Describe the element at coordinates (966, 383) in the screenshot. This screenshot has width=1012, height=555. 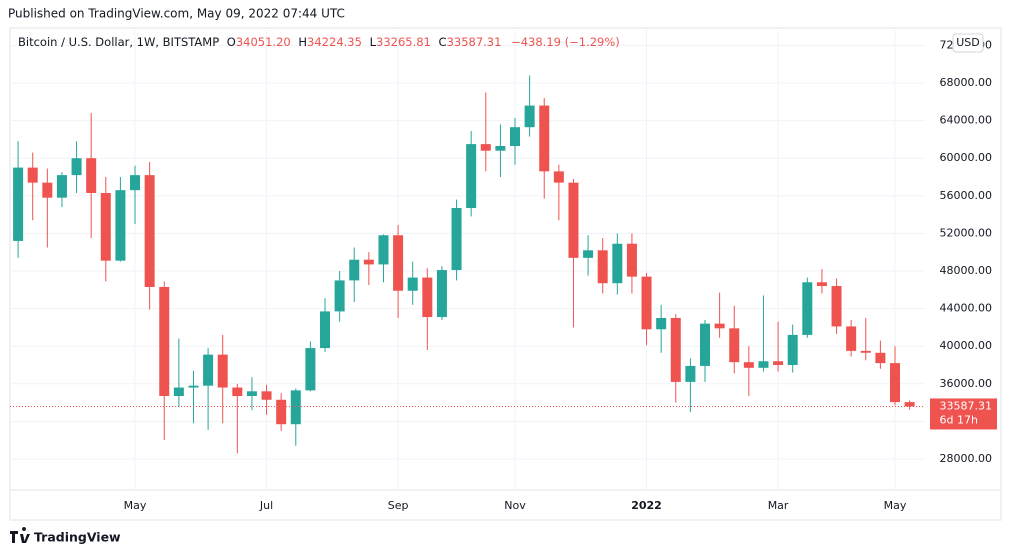
I see `y-tick-label: 36000.00` at that location.